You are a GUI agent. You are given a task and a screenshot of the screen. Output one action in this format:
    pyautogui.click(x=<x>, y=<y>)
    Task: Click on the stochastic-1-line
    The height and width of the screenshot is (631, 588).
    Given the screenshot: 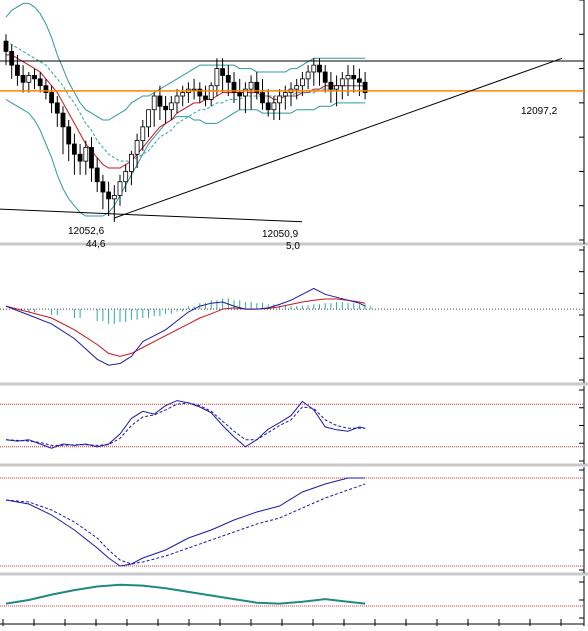 What is the action you would take?
    pyautogui.click(x=185, y=424)
    